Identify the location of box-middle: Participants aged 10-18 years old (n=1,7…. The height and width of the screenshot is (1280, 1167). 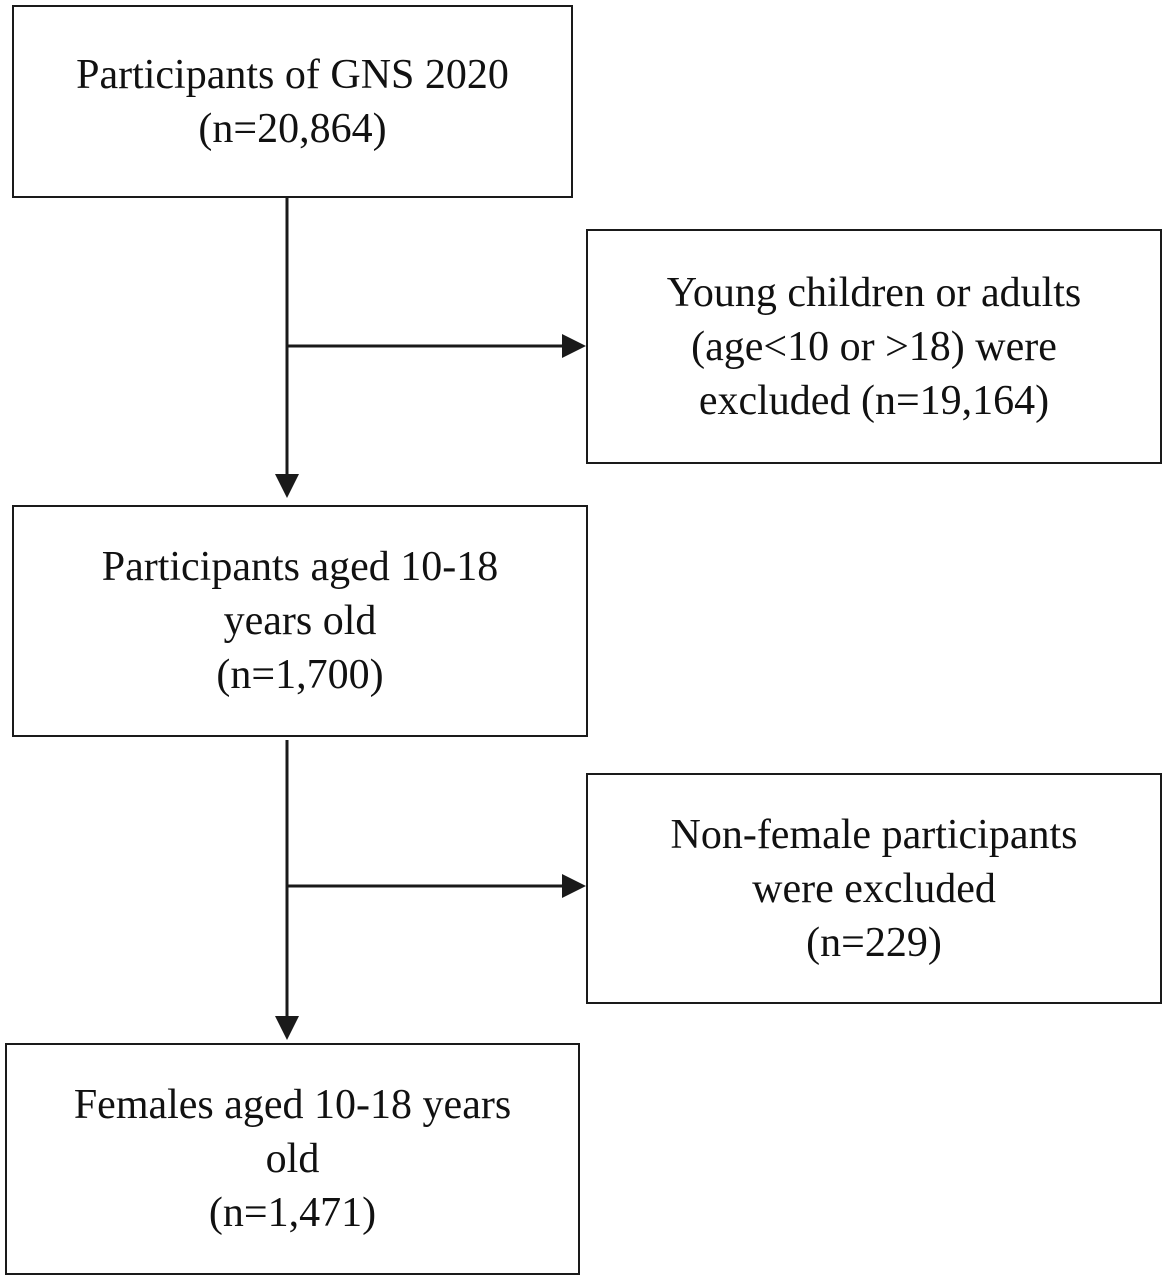
(300, 621).